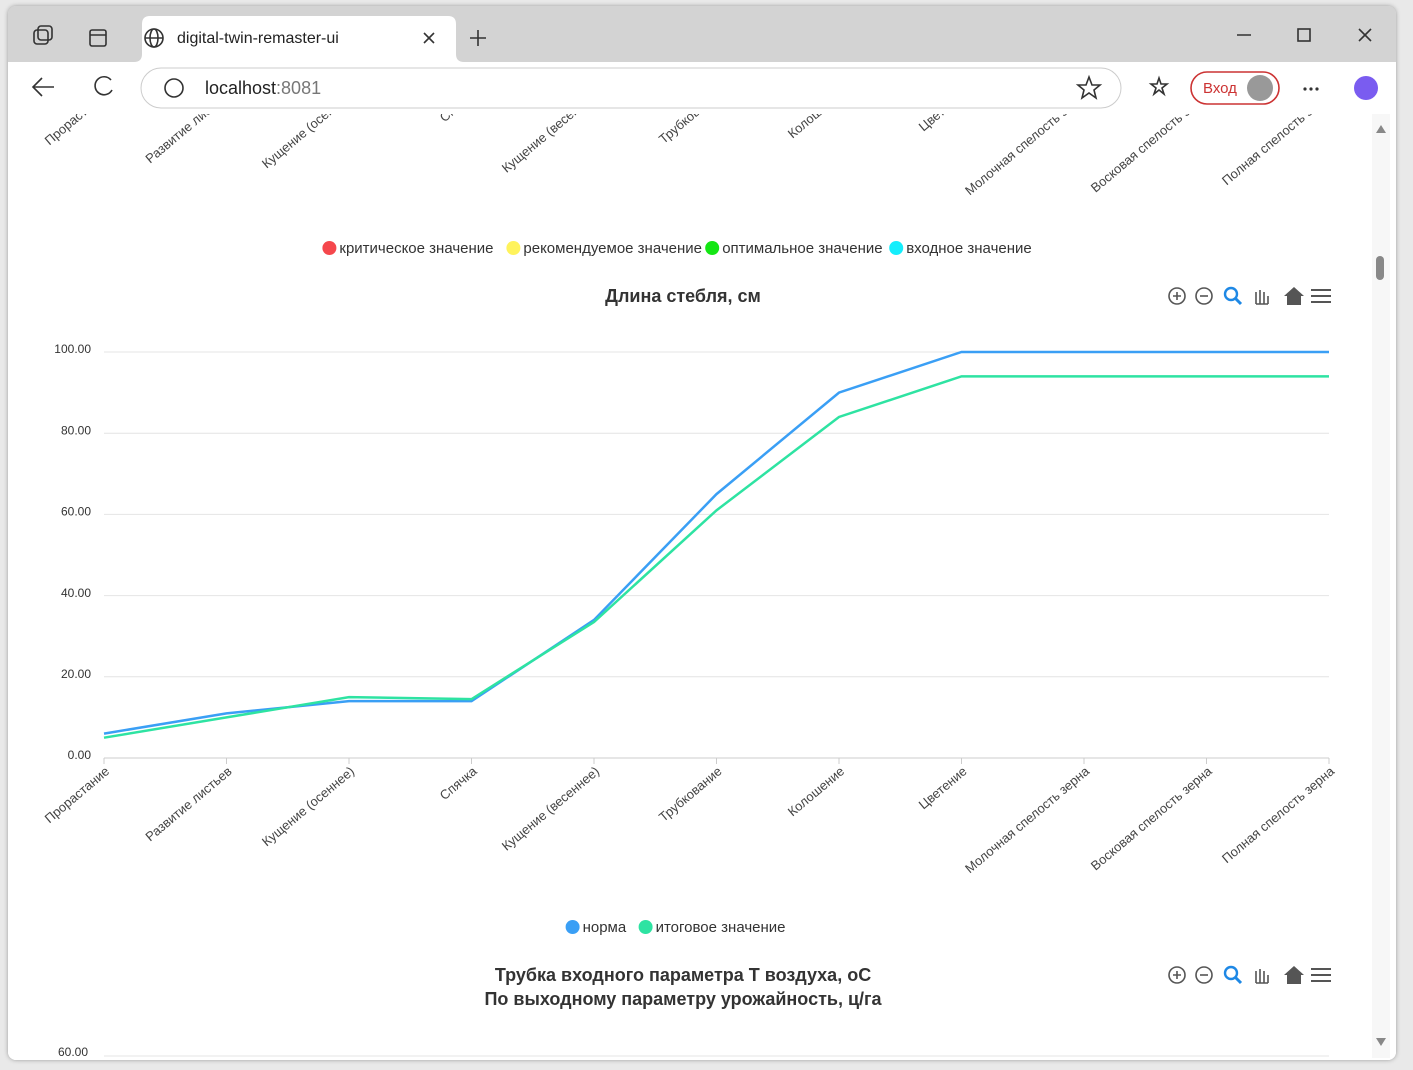 This screenshot has height=1070, width=1413. I want to click on back-button, so click(42, 87).